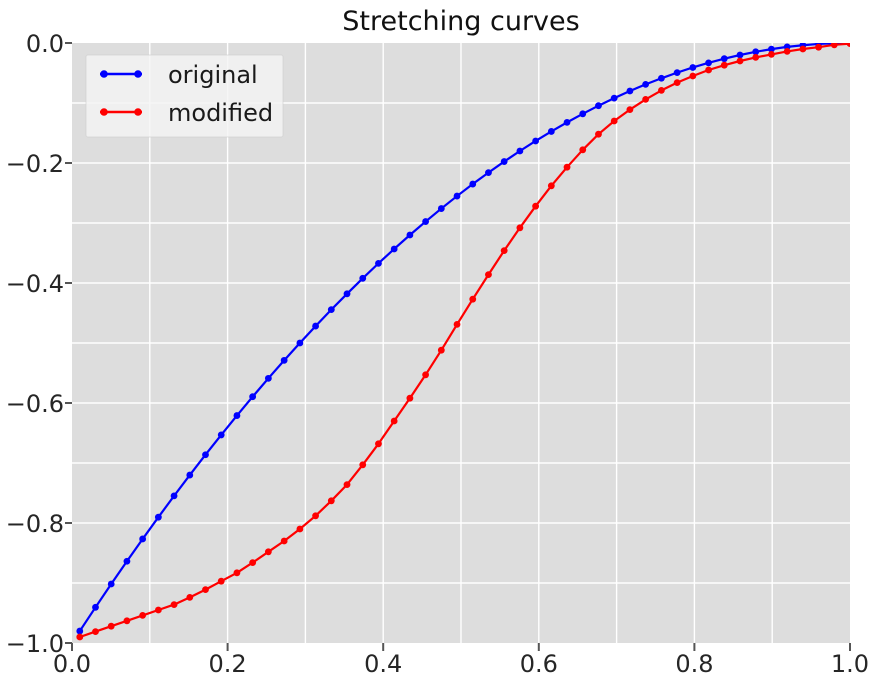 Image resolution: width=875 pixels, height=693 pixels. I want to click on legend-label-original: original, so click(213, 75).